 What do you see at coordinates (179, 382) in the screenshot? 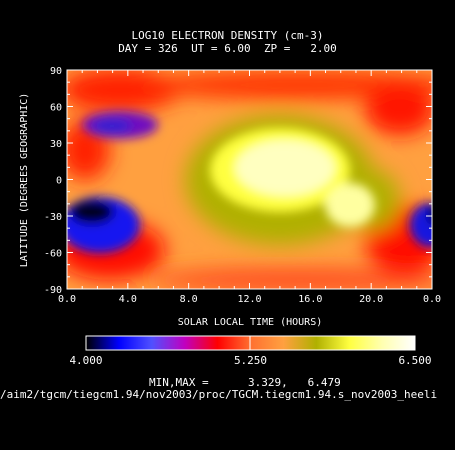
I see `minmax-label: MIN,MAX =` at bounding box center [179, 382].